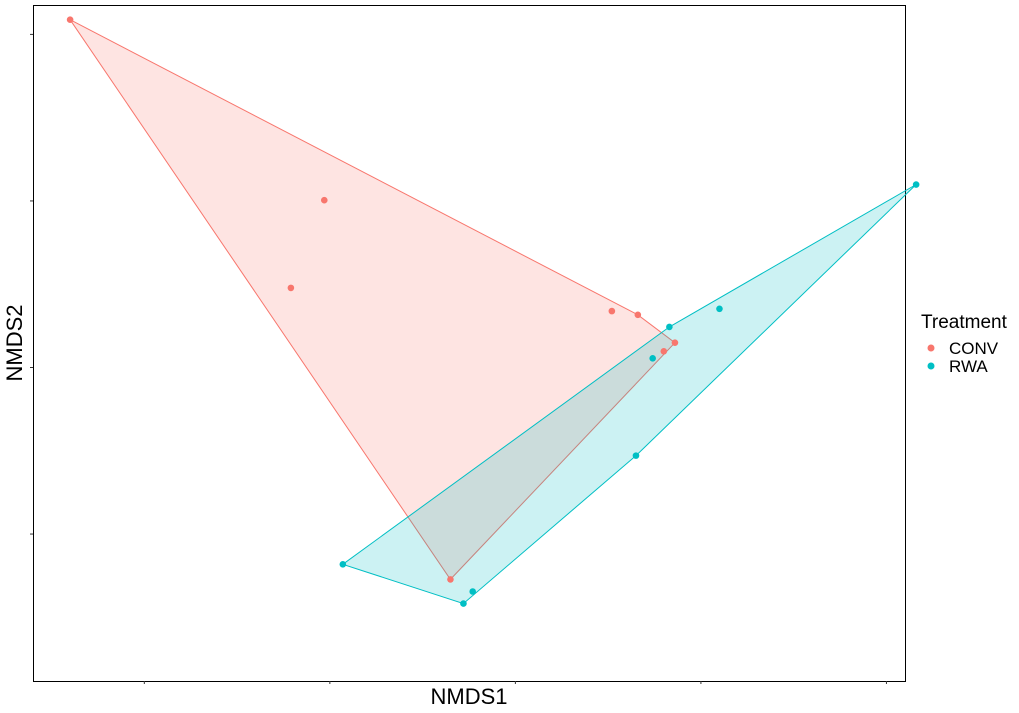 The image size is (1019, 713). Describe the element at coordinates (515, 682) in the screenshot. I see `x-axis-ticks` at that location.